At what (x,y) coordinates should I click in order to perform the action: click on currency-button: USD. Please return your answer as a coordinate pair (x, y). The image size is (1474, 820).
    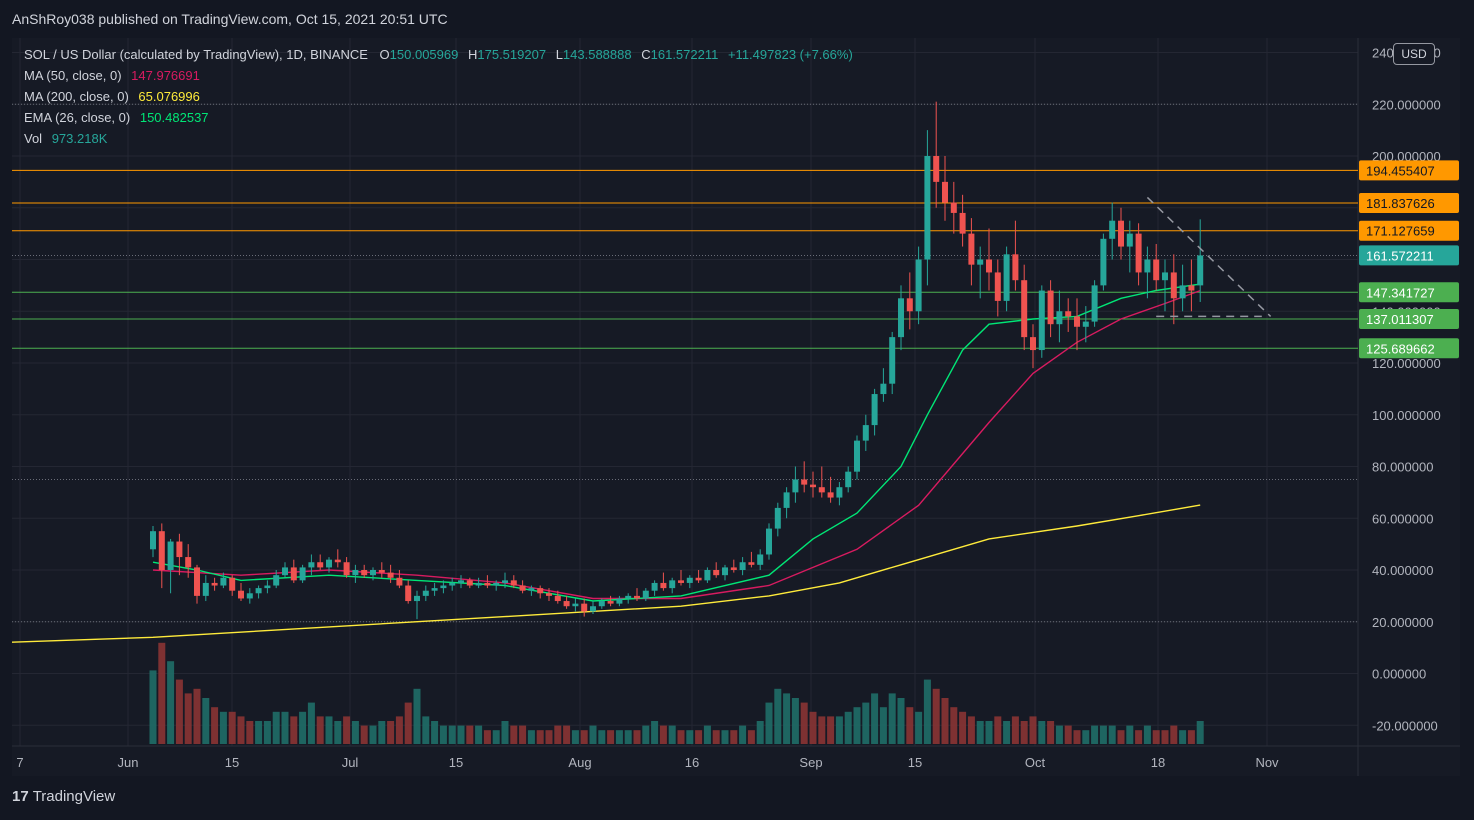
    Looking at the image, I should click on (1414, 54).